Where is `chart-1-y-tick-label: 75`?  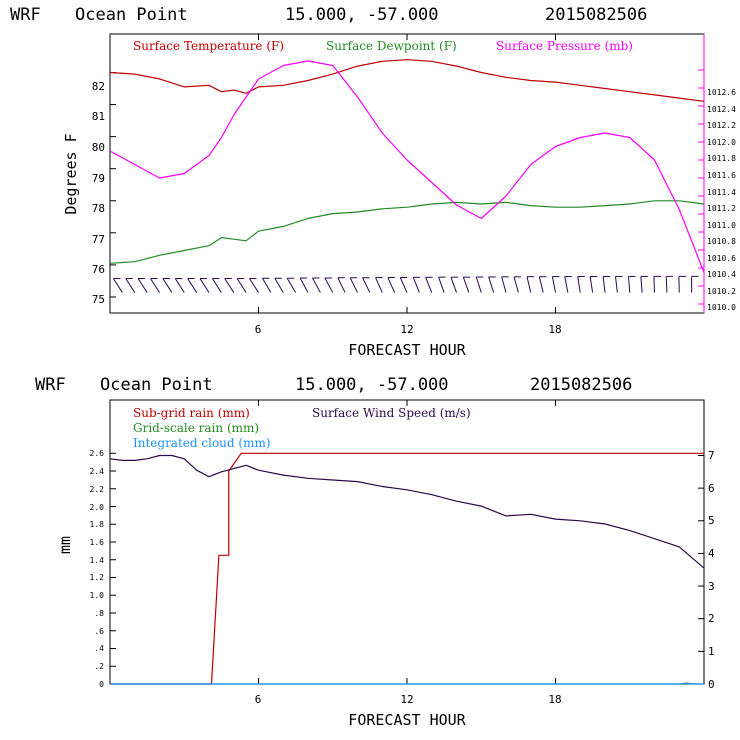 chart-1-y-tick-label: 75 is located at coordinates (98, 299).